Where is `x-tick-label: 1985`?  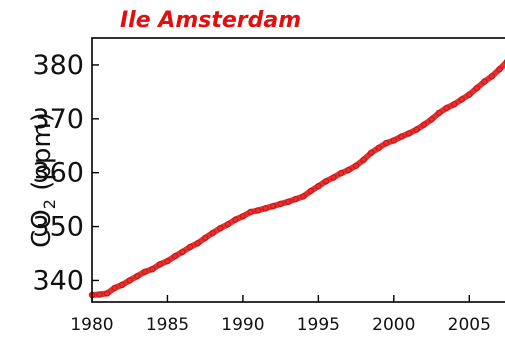
x-tick-label: 1985 is located at coordinates (167, 325).